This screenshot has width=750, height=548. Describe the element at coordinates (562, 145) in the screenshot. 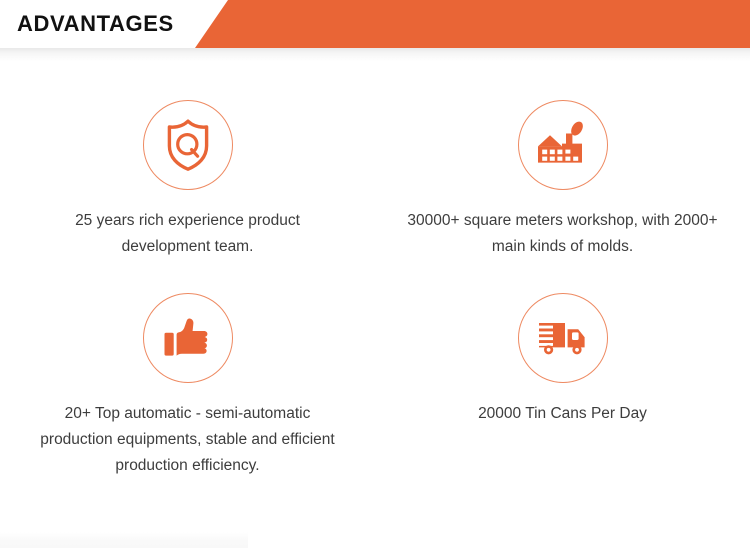

I see `factory-icon` at that location.